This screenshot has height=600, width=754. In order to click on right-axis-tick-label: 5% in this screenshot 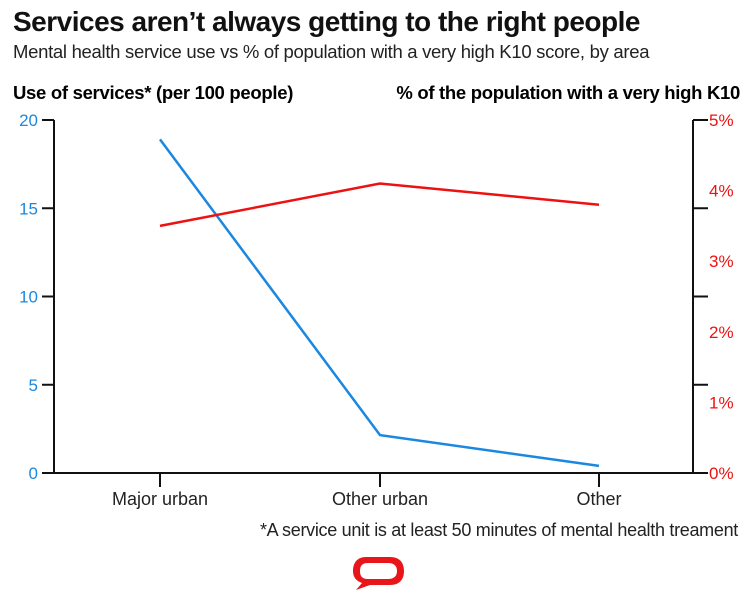, I will do `click(721, 120)`.